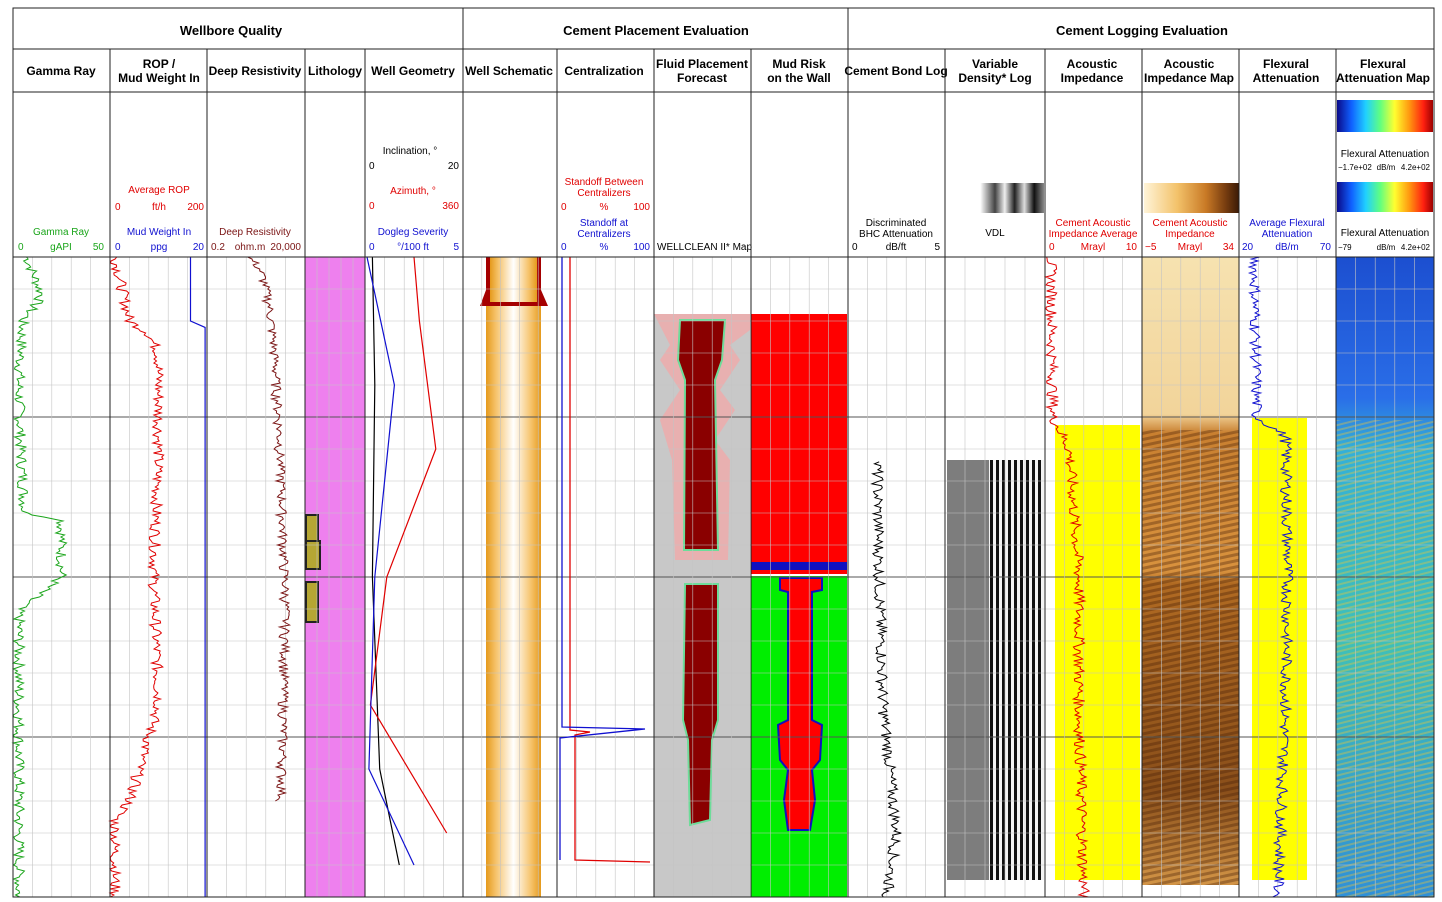 This screenshot has height=902, width=1442. I want to click on scale-azimuth-name: Azimuth, °, so click(413, 191).